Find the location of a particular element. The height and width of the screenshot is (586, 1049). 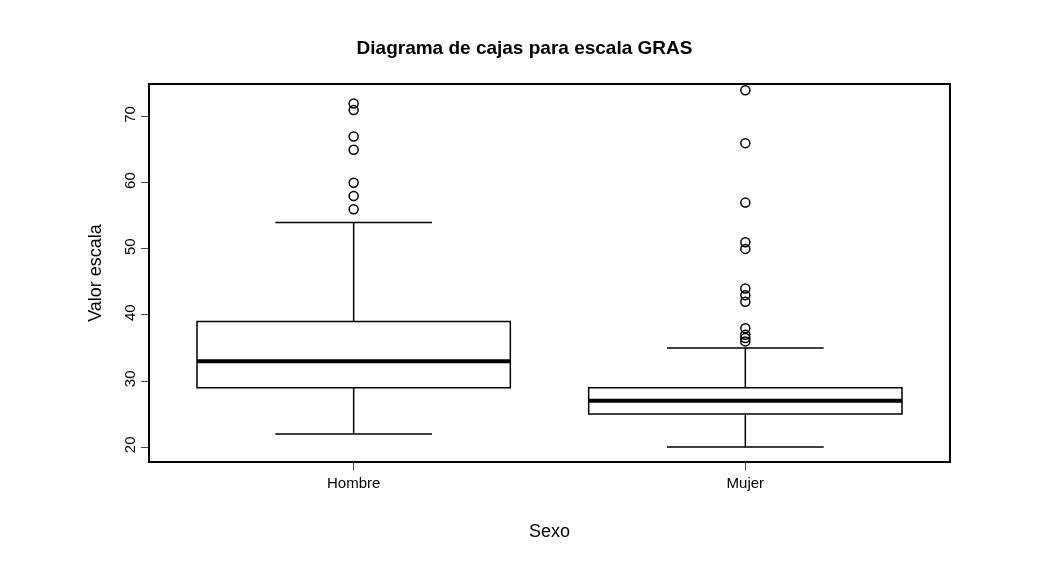

x-tick-label: Mujer is located at coordinates (745, 482).